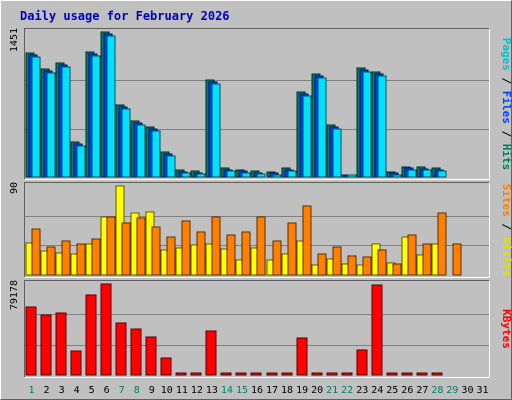  What do you see at coordinates (287, 390) in the screenshot?
I see `day-label-18: 18` at bounding box center [287, 390].